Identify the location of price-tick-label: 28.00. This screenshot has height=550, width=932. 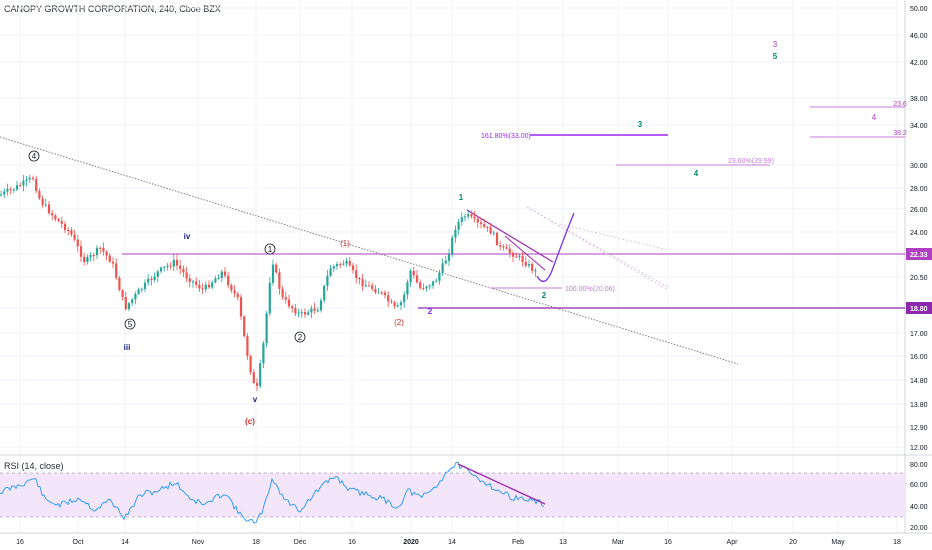
(919, 189).